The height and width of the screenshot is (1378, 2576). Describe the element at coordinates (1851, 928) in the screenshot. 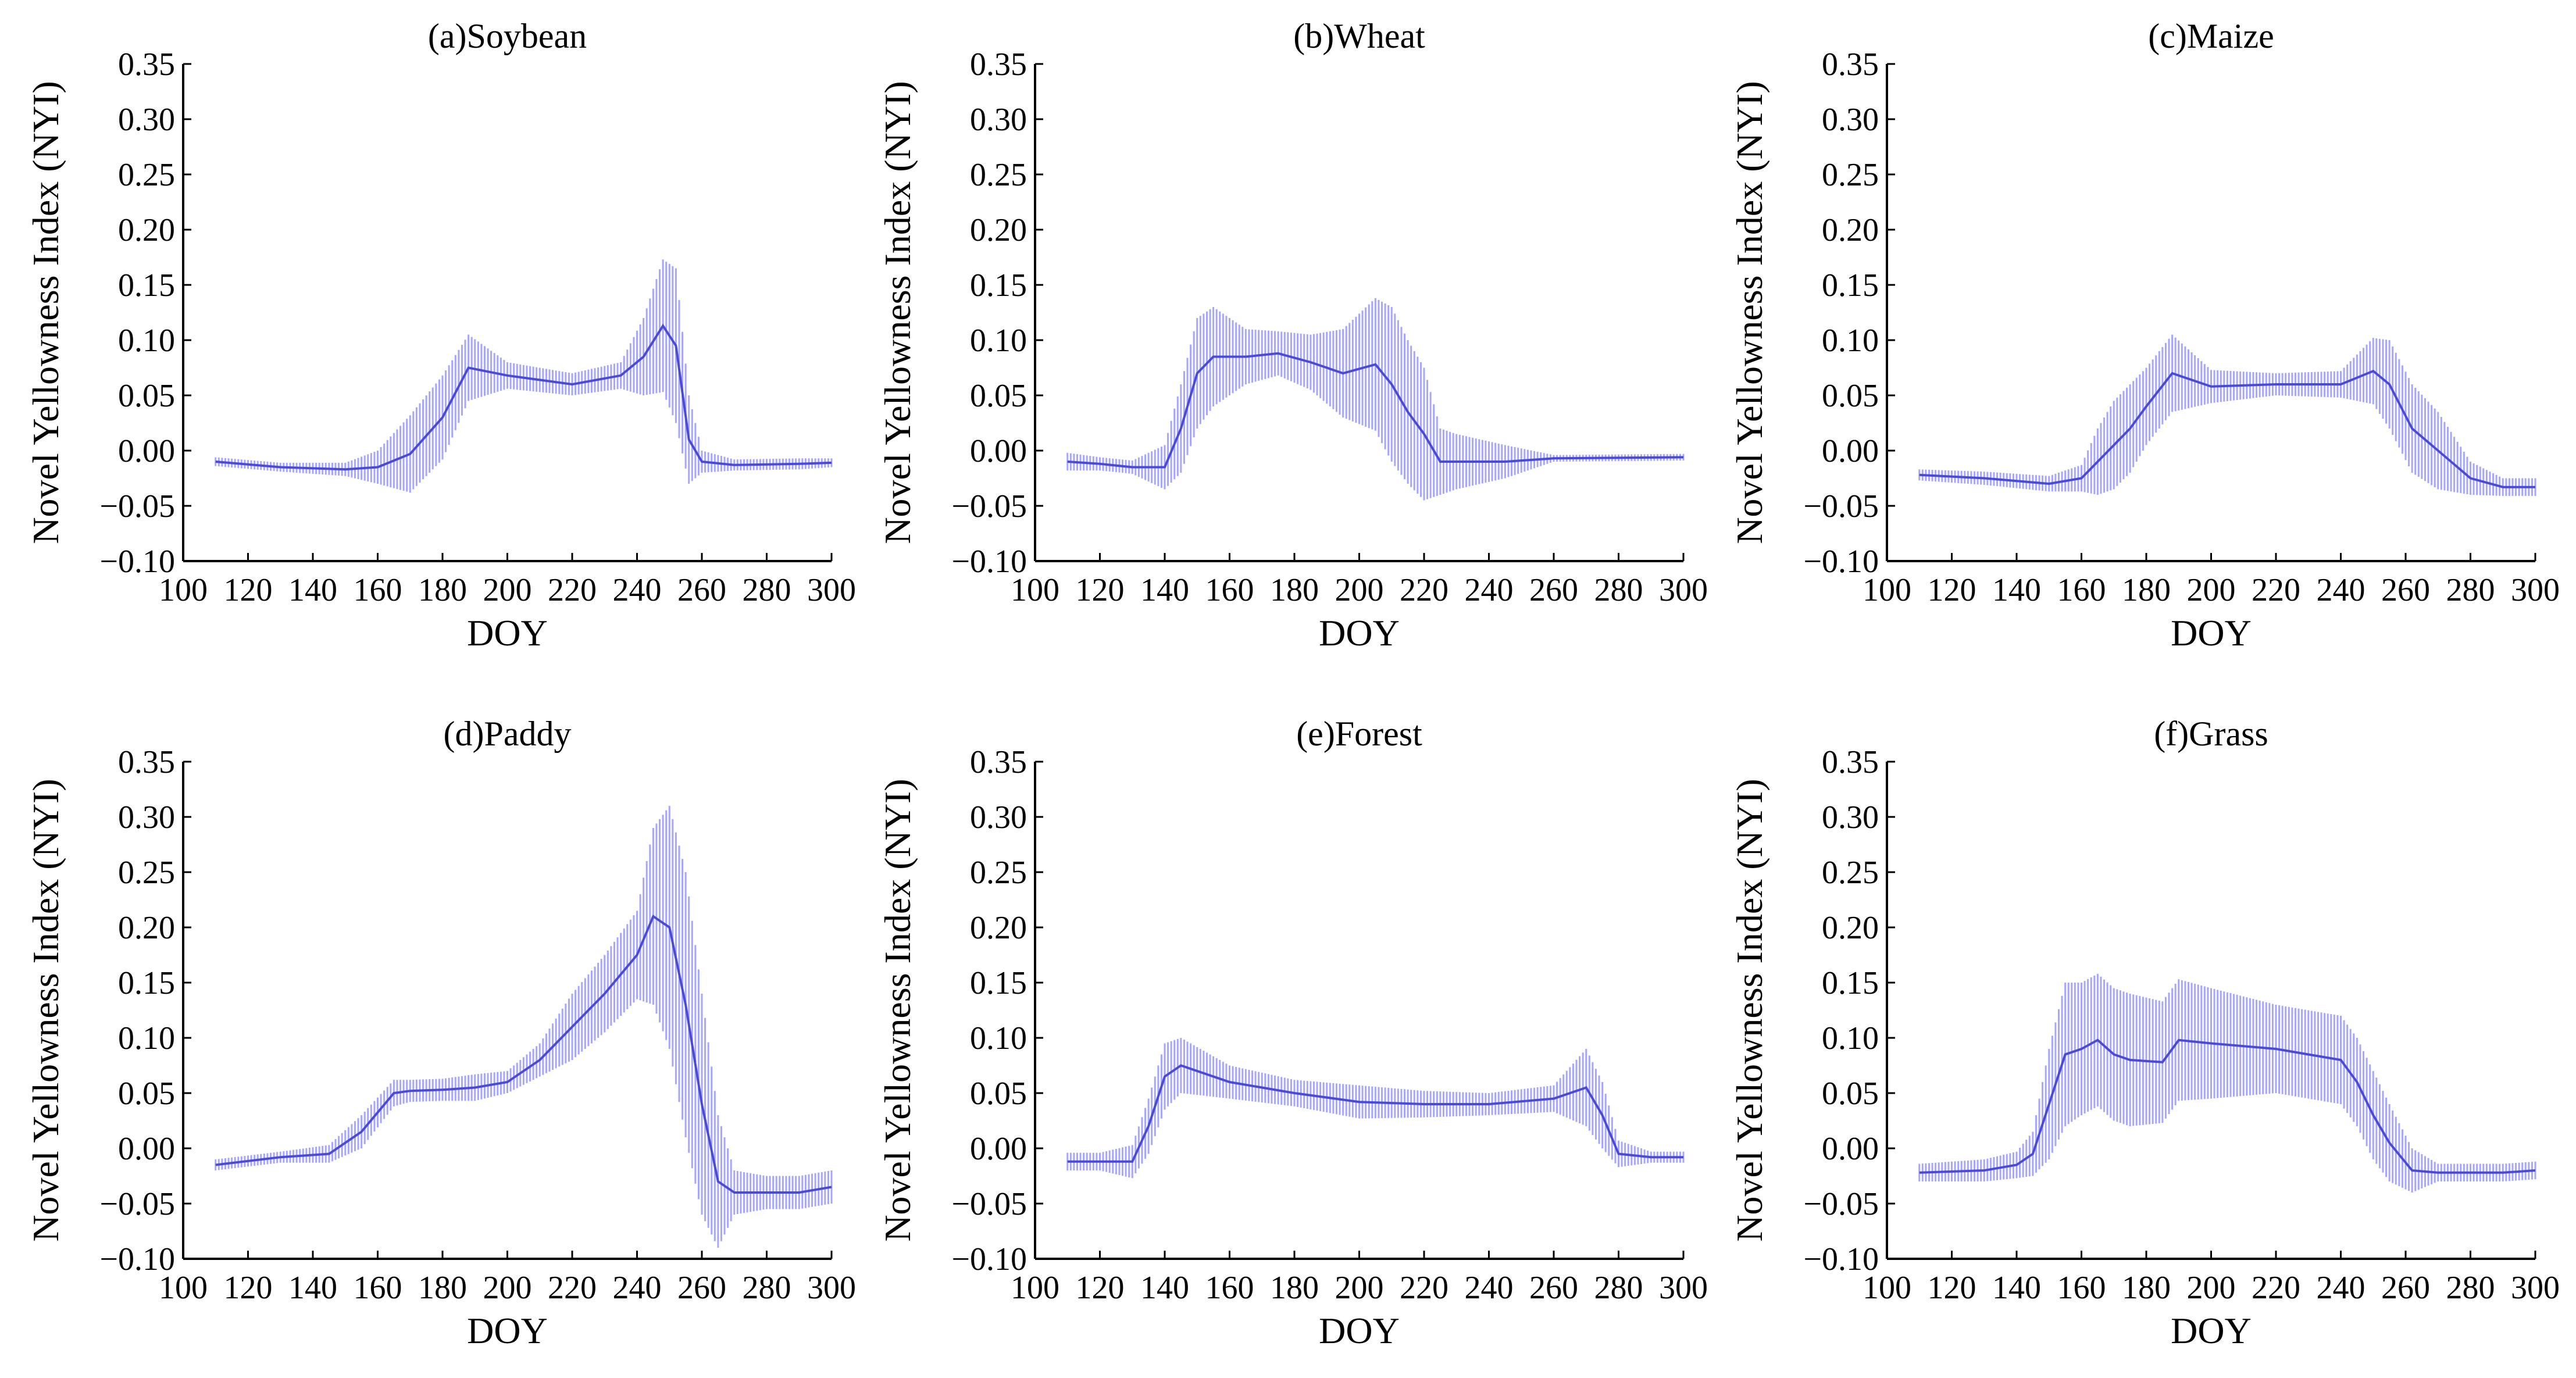

I see `chart-5-y-tick-label: 0.20` at that location.